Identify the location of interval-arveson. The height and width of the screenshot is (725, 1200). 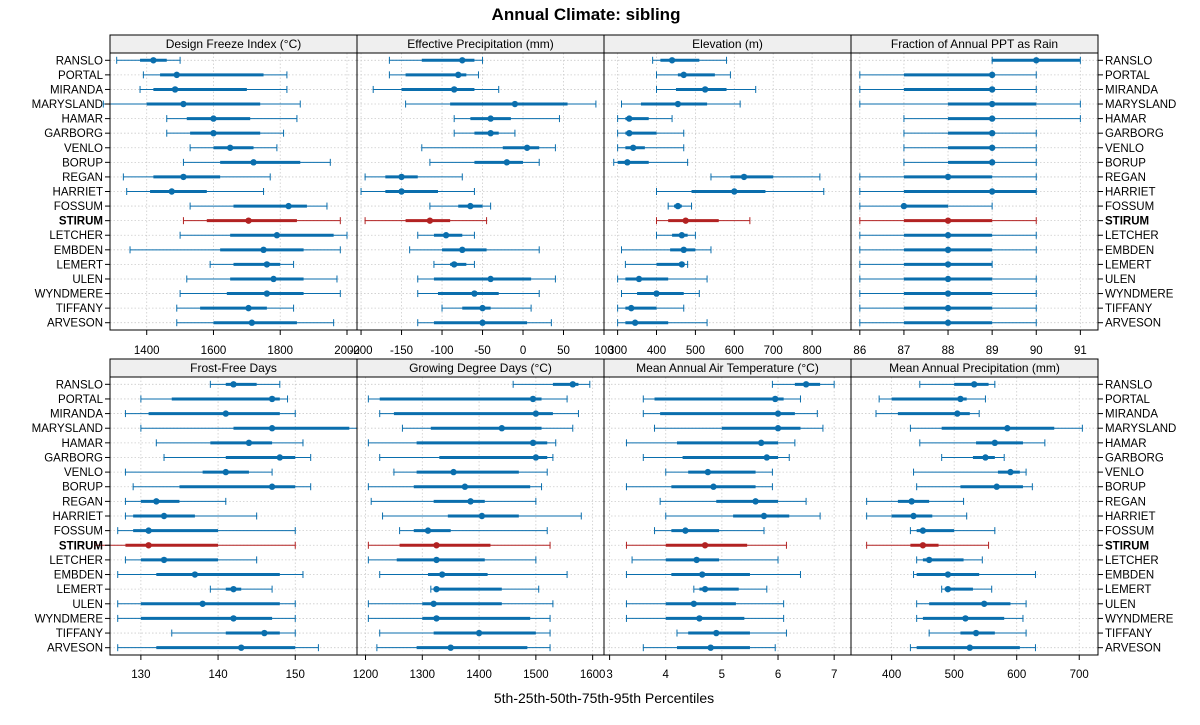
(709, 648).